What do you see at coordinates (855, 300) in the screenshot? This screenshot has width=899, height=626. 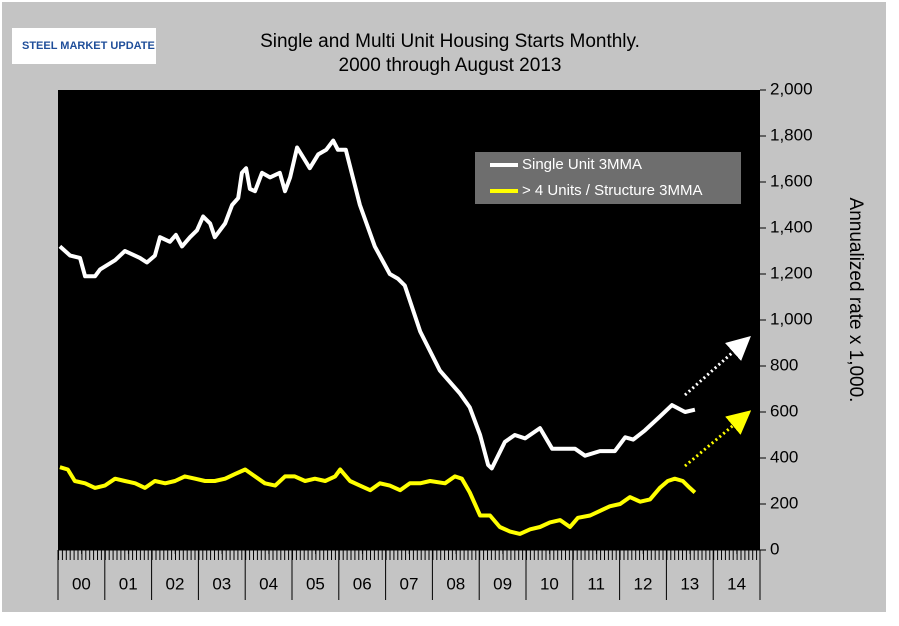 I see `y-axis-label: Annualized rate x 1,000.` at bounding box center [855, 300].